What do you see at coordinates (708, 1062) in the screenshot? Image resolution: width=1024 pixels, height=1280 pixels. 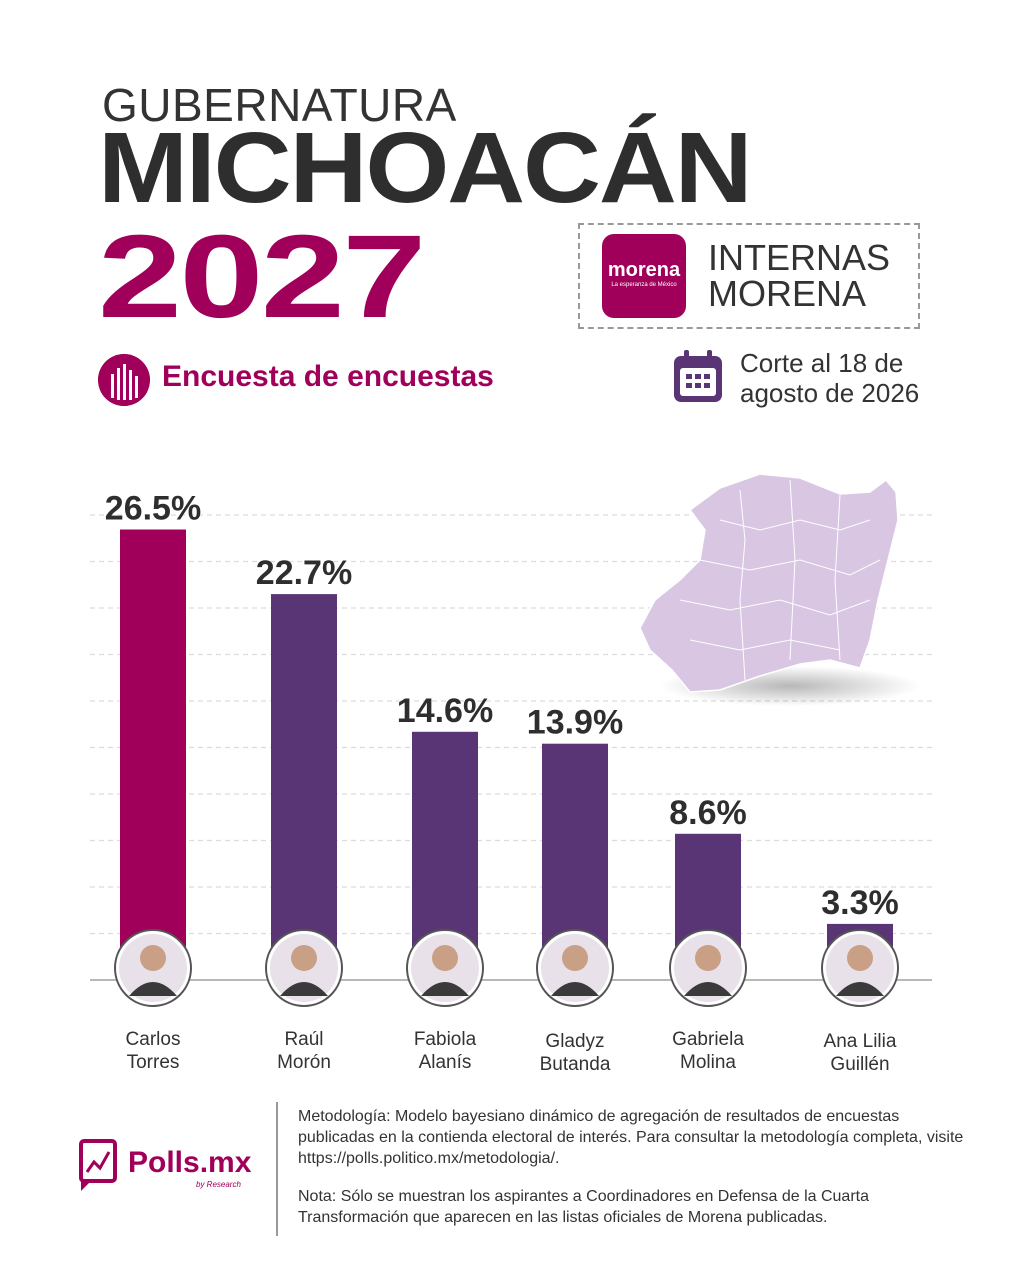 I see `candidate-name-line: Molina` at bounding box center [708, 1062].